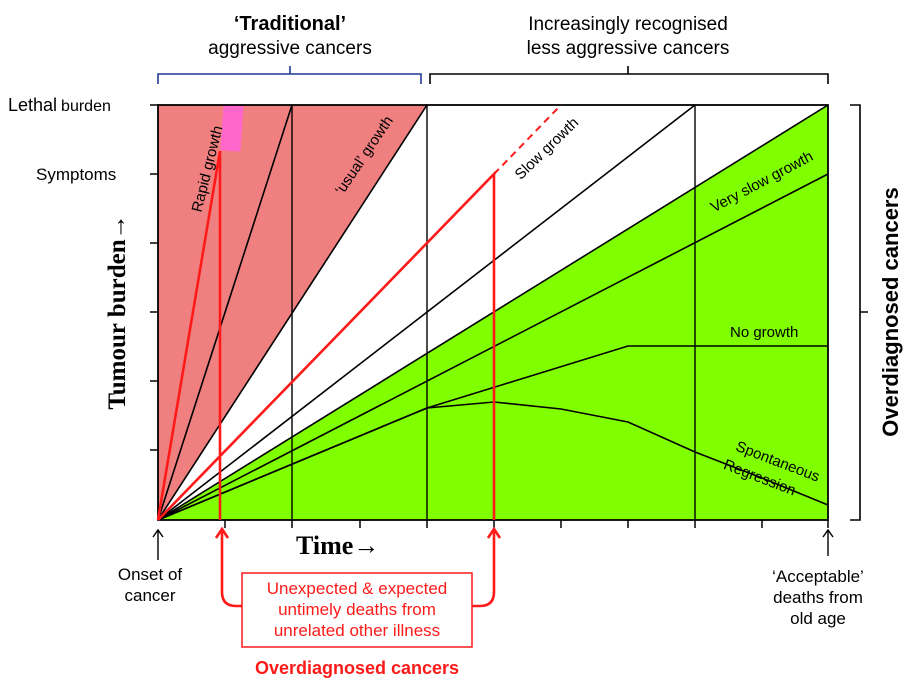 This screenshot has height=682, width=907. Describe the element at coordinates (818, 597) in the screenshot. I see `acceptable-label-line2: deaths from` at that location.